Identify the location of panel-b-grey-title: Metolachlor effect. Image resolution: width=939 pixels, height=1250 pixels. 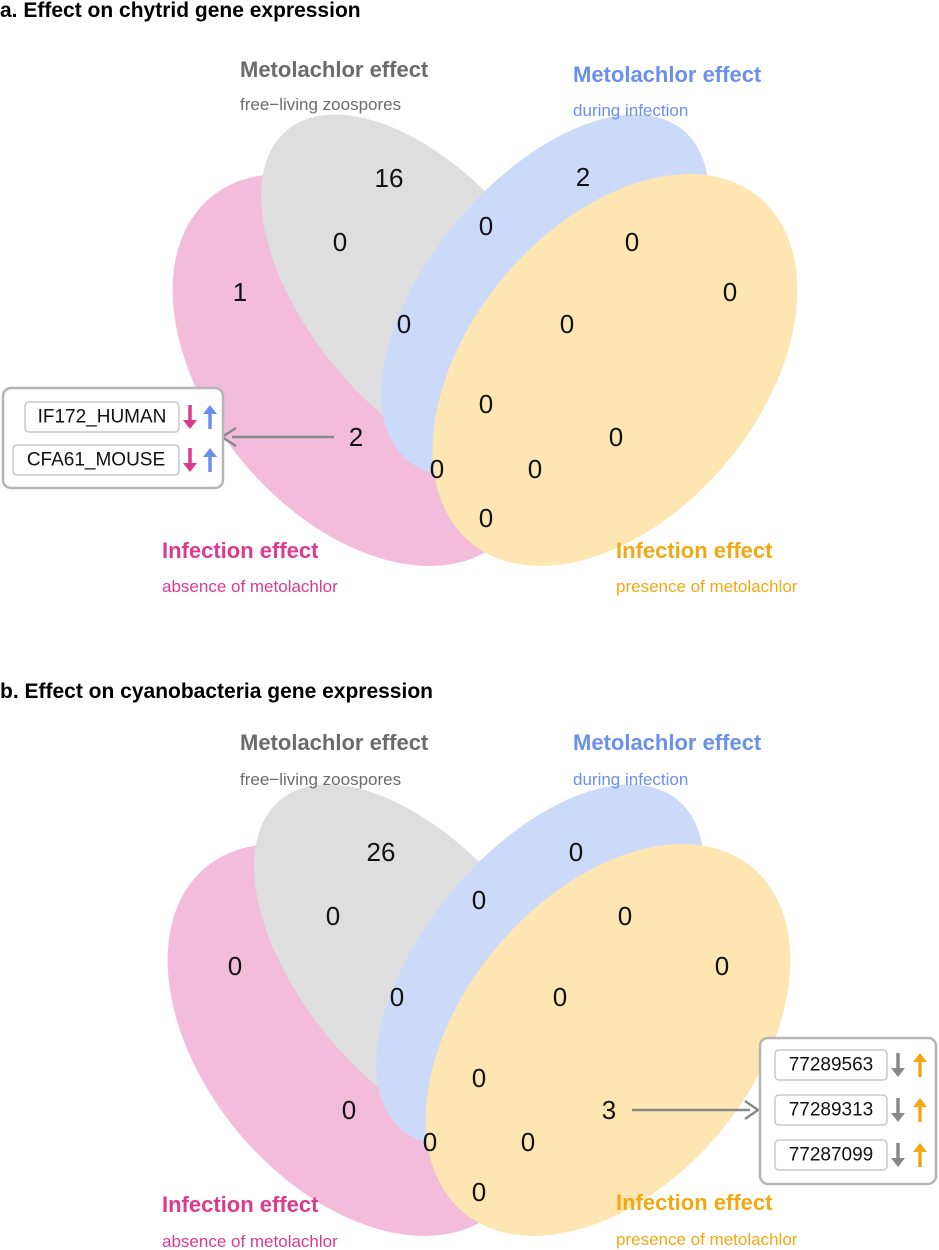
(334, 742).